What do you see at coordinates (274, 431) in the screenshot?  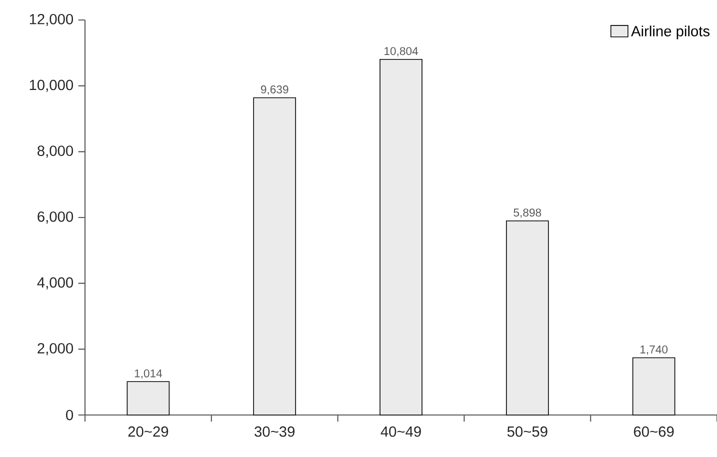 I see `x-tick-label: 30~39` at bounding box center [274, 431].